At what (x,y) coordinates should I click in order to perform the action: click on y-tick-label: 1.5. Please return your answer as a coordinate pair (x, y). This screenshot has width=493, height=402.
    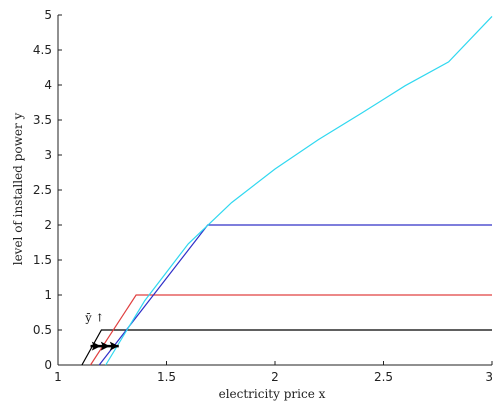
    Looking at the image, I should click on (42, 260).